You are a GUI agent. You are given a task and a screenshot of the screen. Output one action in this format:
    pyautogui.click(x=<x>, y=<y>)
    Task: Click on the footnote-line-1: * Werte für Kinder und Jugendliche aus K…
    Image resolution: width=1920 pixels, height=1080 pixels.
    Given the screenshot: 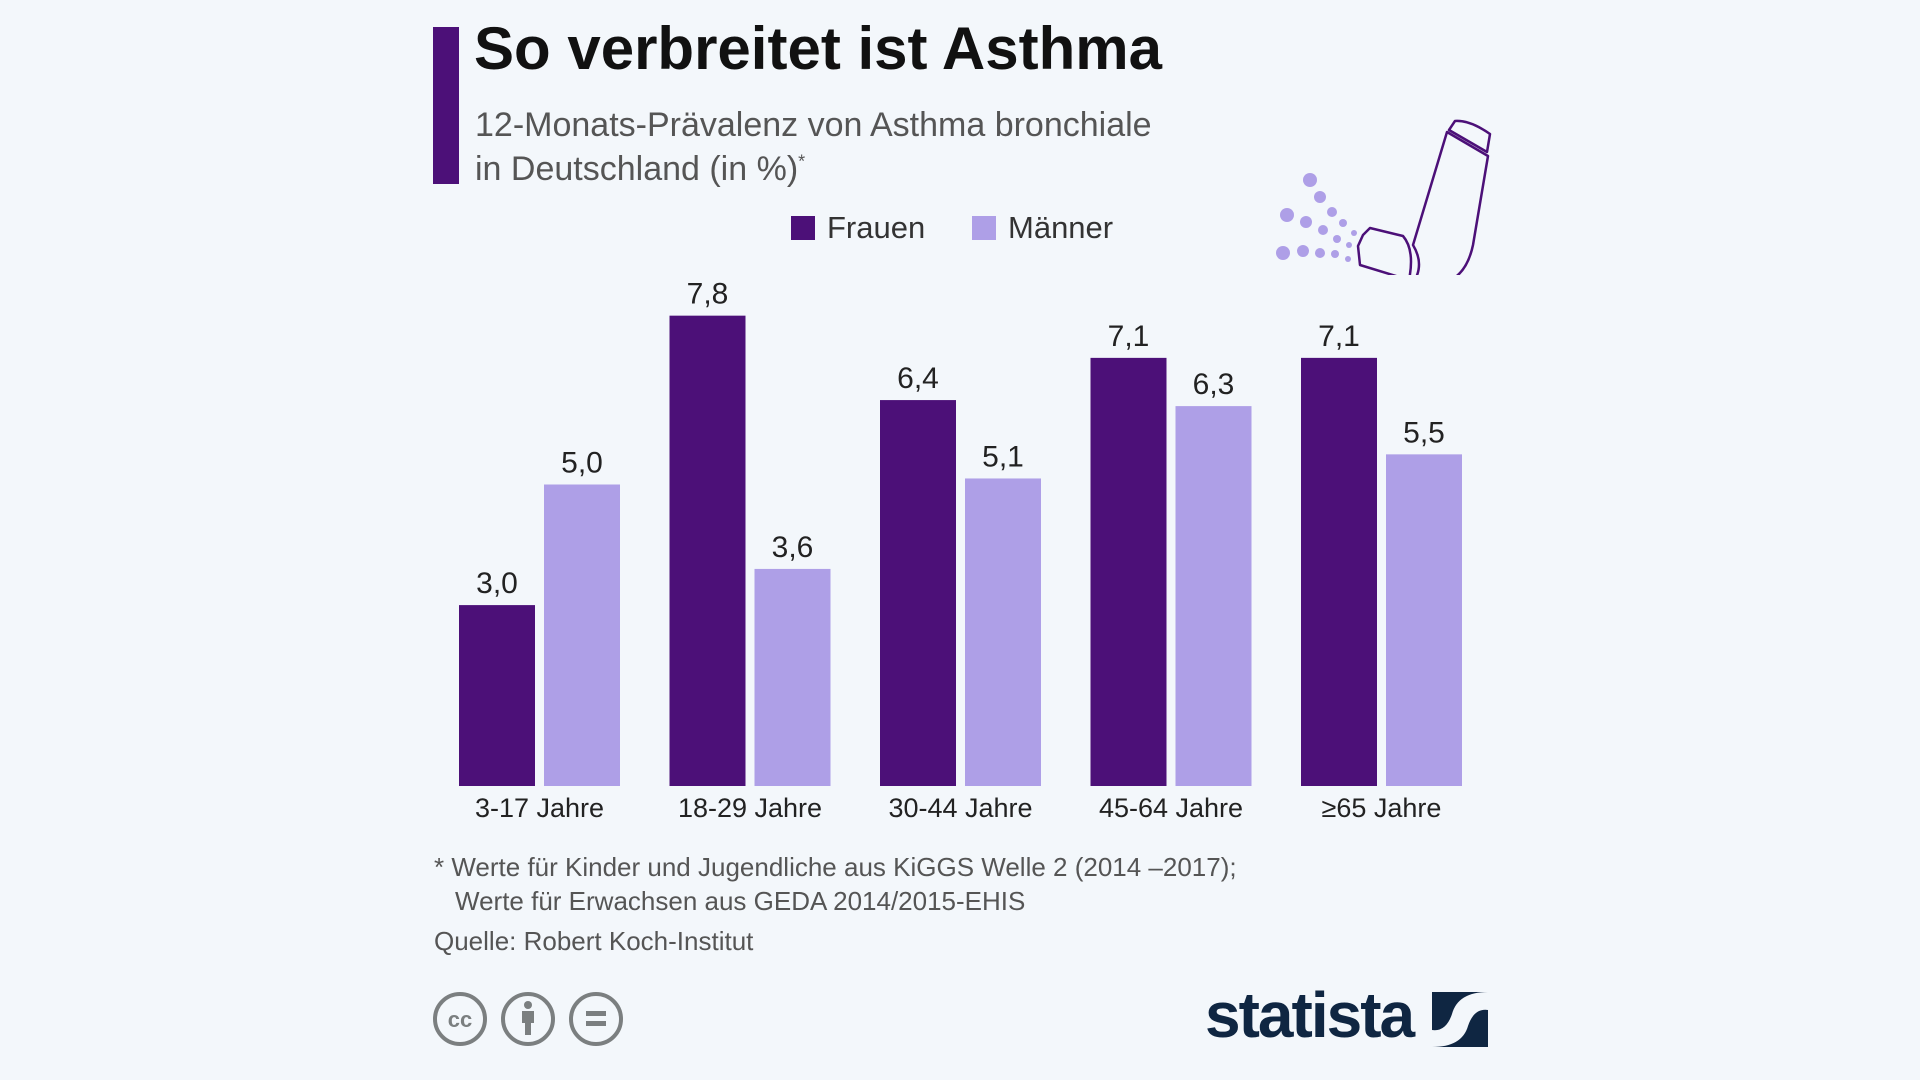 What is the action you would take?
    pyautogui.click(x=835, y=867)
    